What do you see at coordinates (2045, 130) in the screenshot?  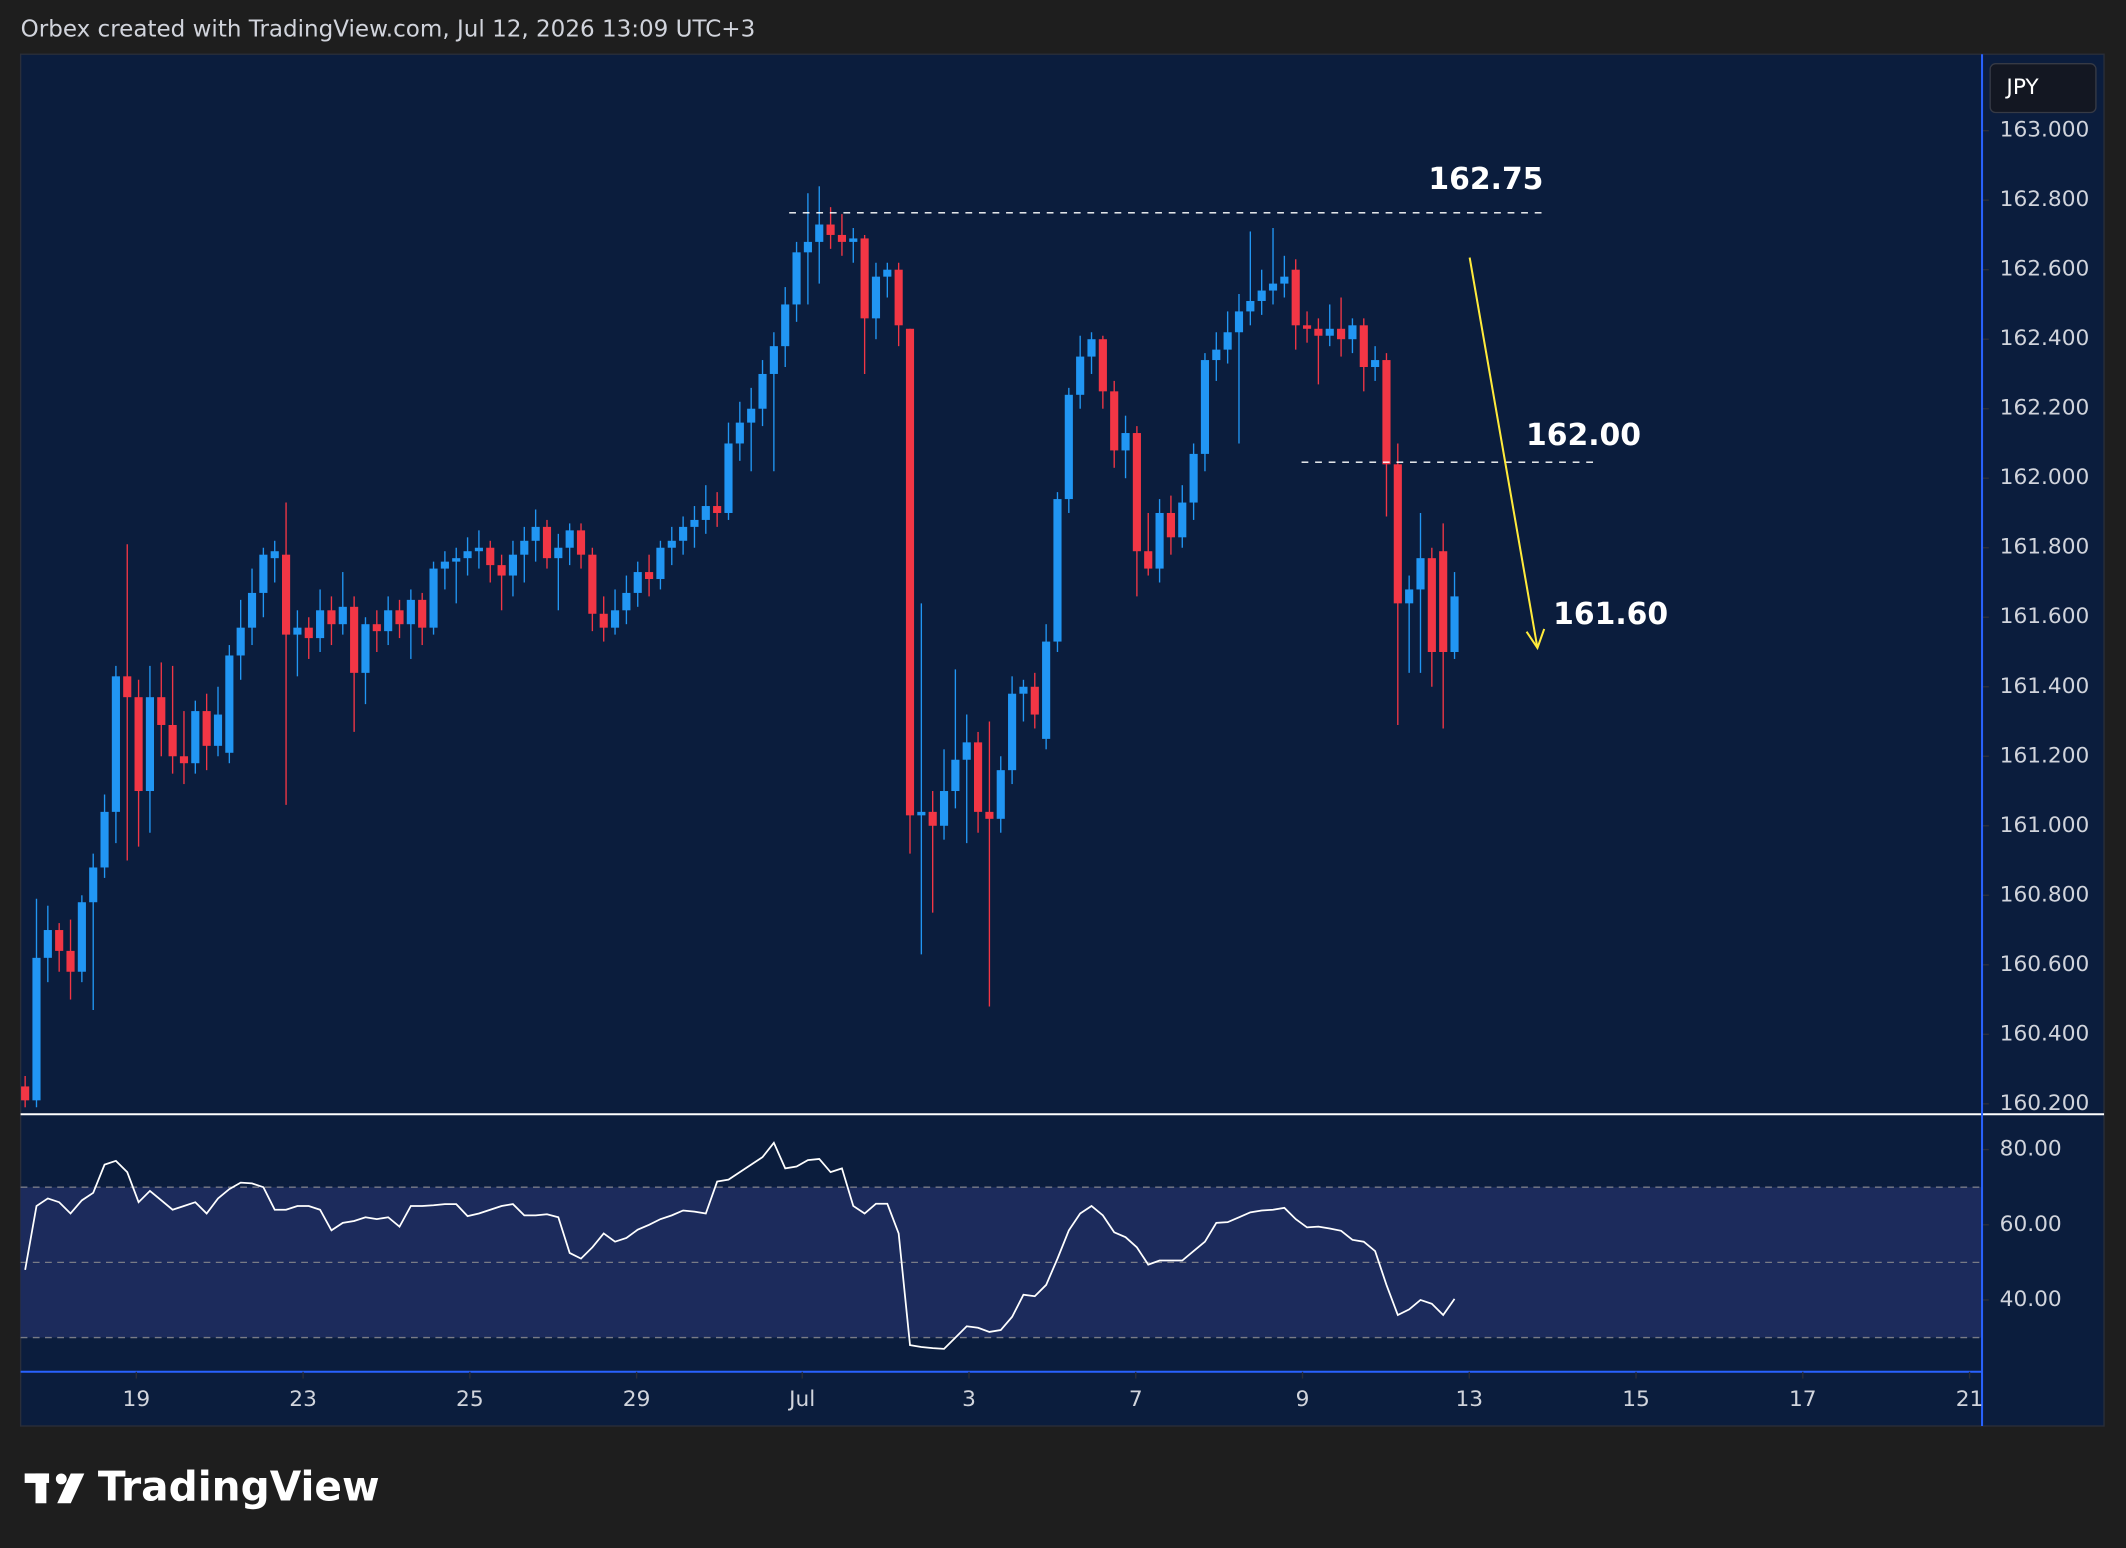 I see `y-tick-label: 163.000` at bounding box center [2045, 130].